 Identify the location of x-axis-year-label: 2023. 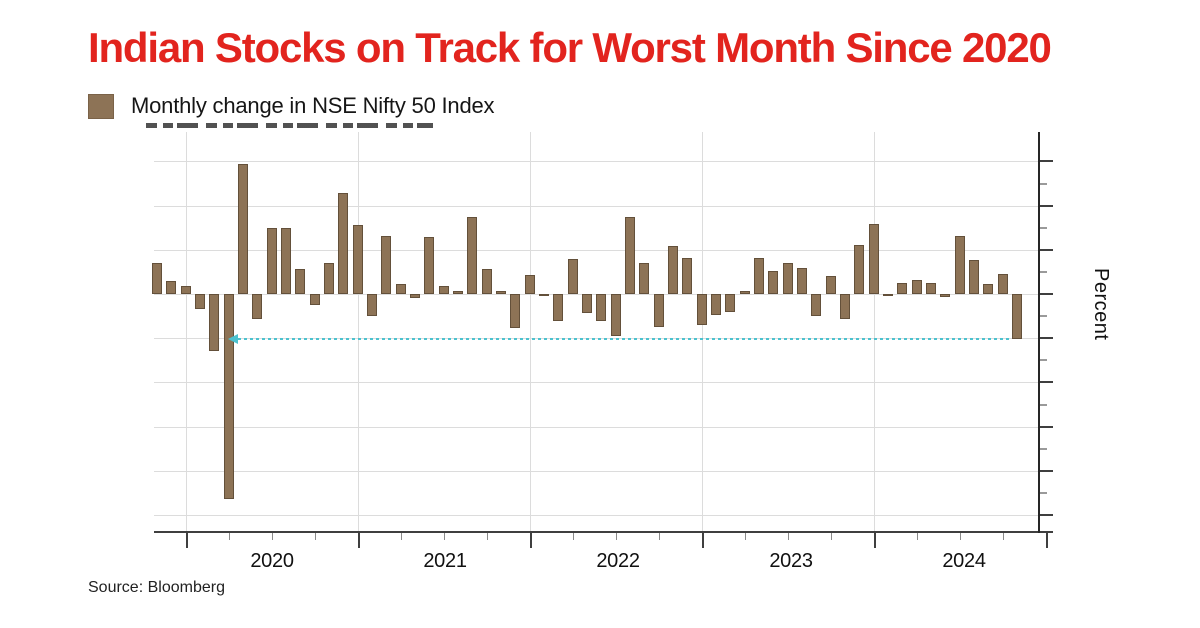
(791, 561).